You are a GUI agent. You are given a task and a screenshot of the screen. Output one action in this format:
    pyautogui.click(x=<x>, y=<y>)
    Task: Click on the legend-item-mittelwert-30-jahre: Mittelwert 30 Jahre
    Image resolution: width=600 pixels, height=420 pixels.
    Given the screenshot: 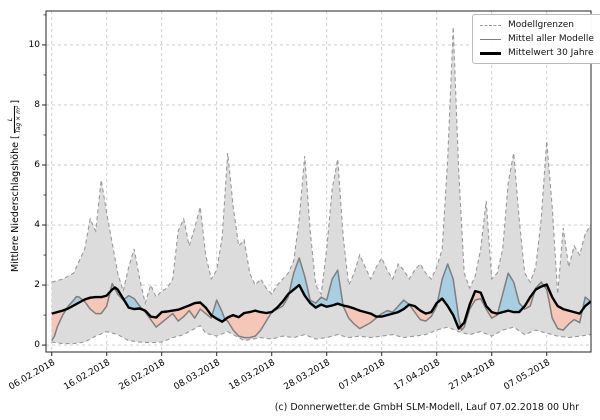 What is the action you would take?
    pyautogui.click(x=537, y=53)
    